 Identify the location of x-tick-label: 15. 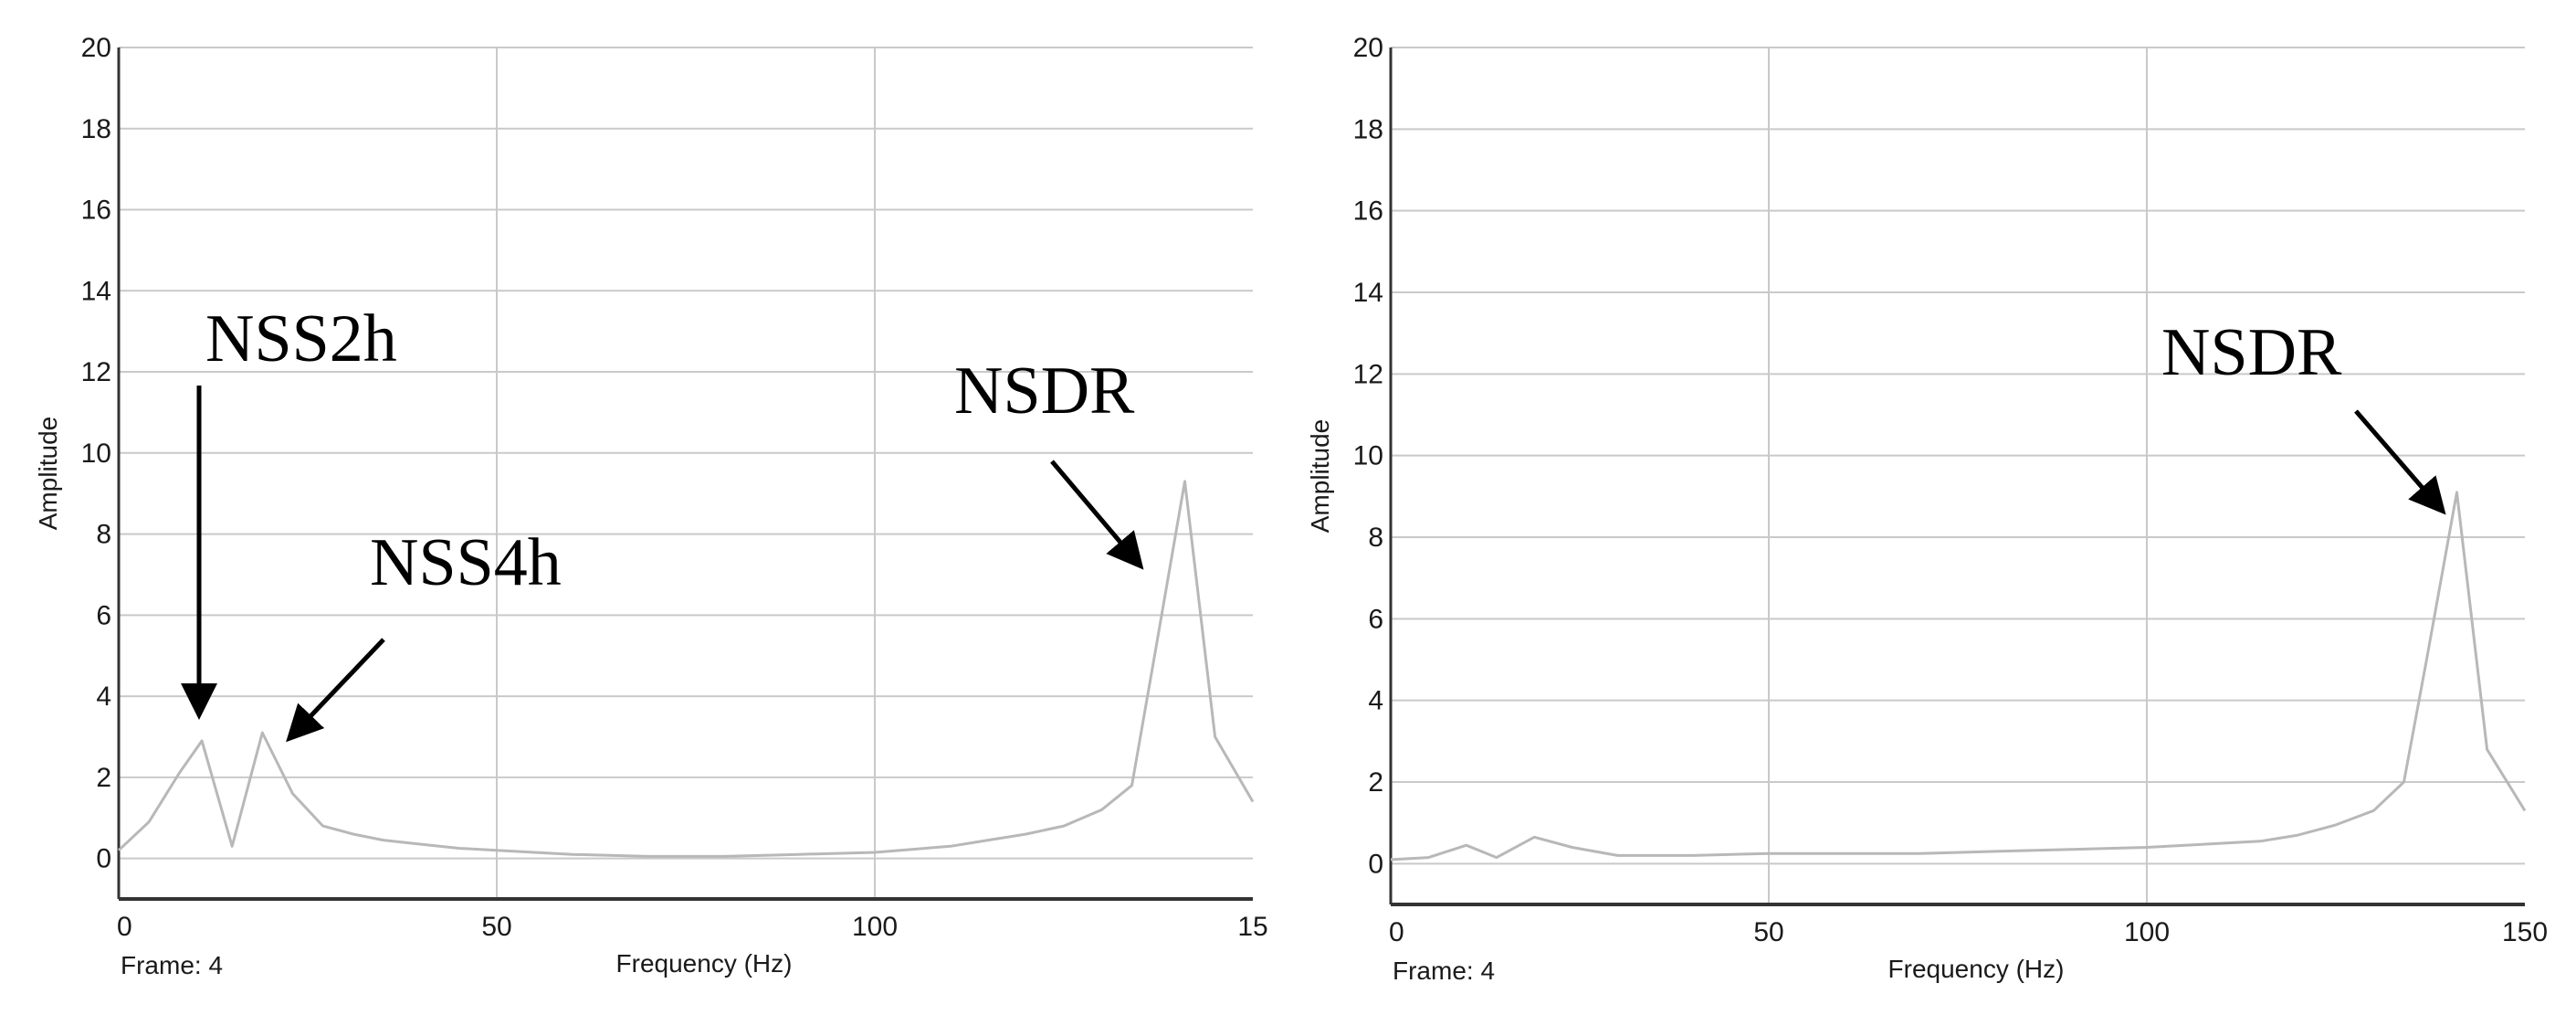
(1252, 927).